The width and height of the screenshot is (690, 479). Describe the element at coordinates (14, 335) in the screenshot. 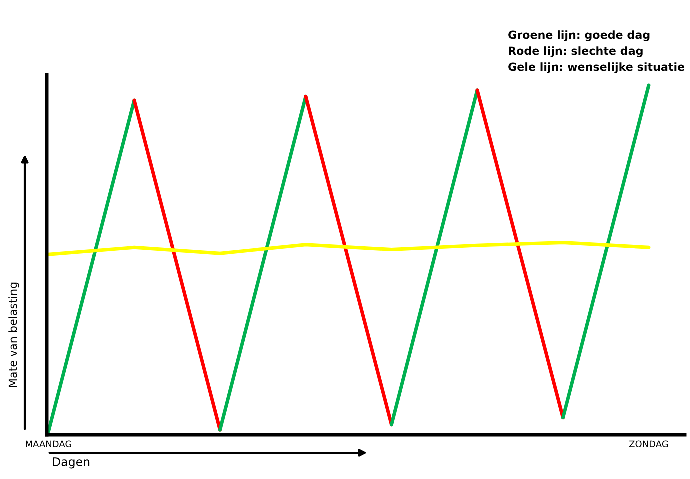

I see `y-axis-title: Mate van belasting` at that location.